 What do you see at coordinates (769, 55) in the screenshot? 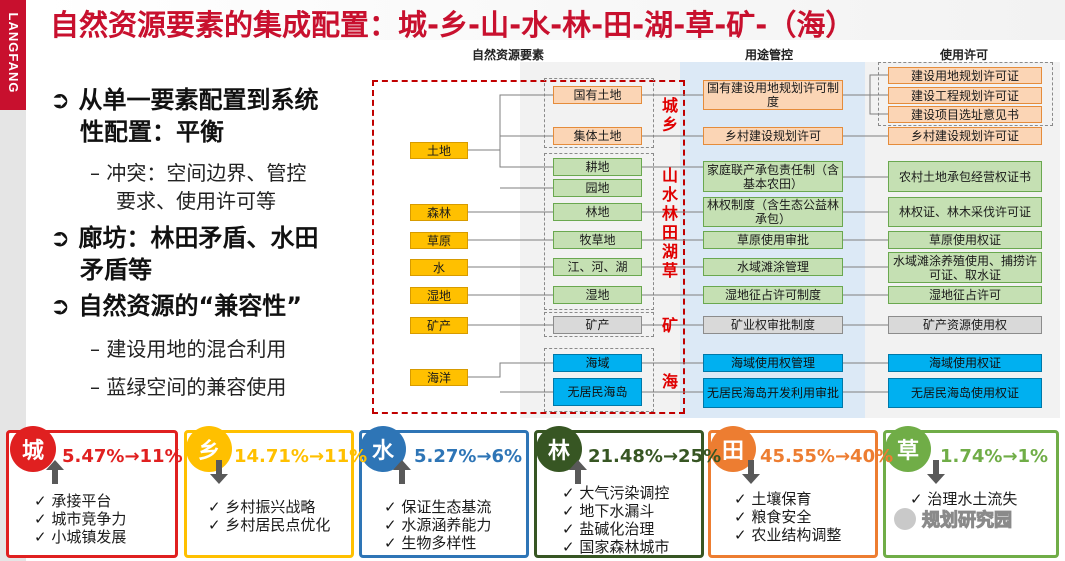
I see `header-control: 用途管控` at bounding box center [769, 55].